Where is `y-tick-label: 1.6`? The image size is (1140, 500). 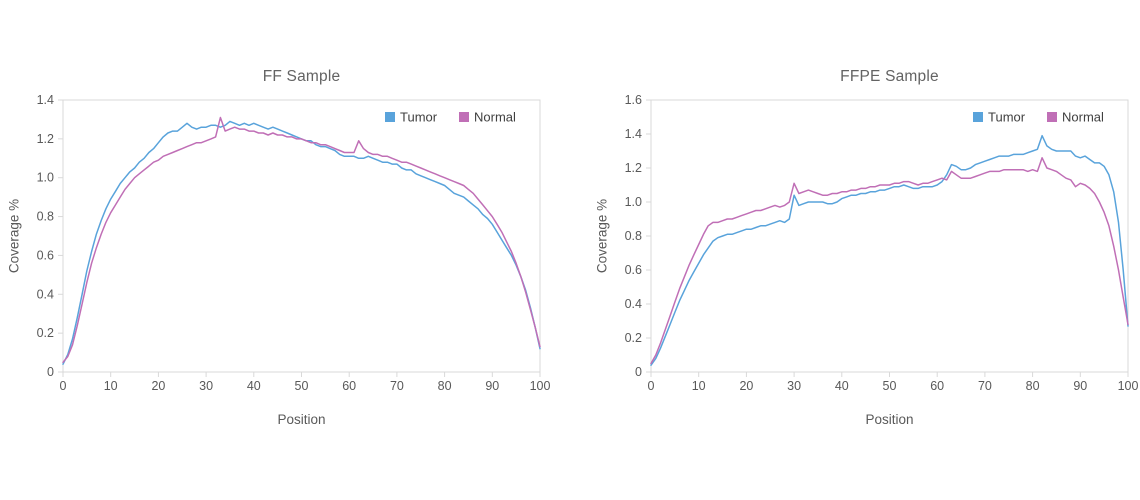 y-tick-label: 1.6 is located at coordinates (633, 100).